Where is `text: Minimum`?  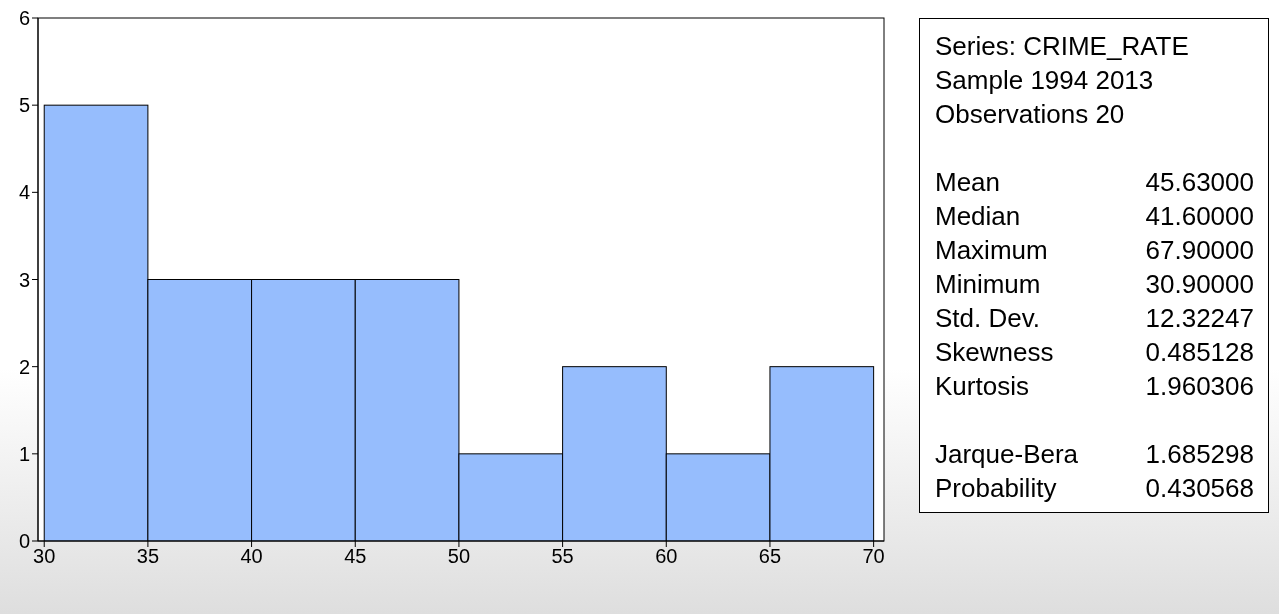 text: Minimum is located at coordinates (988, 284).